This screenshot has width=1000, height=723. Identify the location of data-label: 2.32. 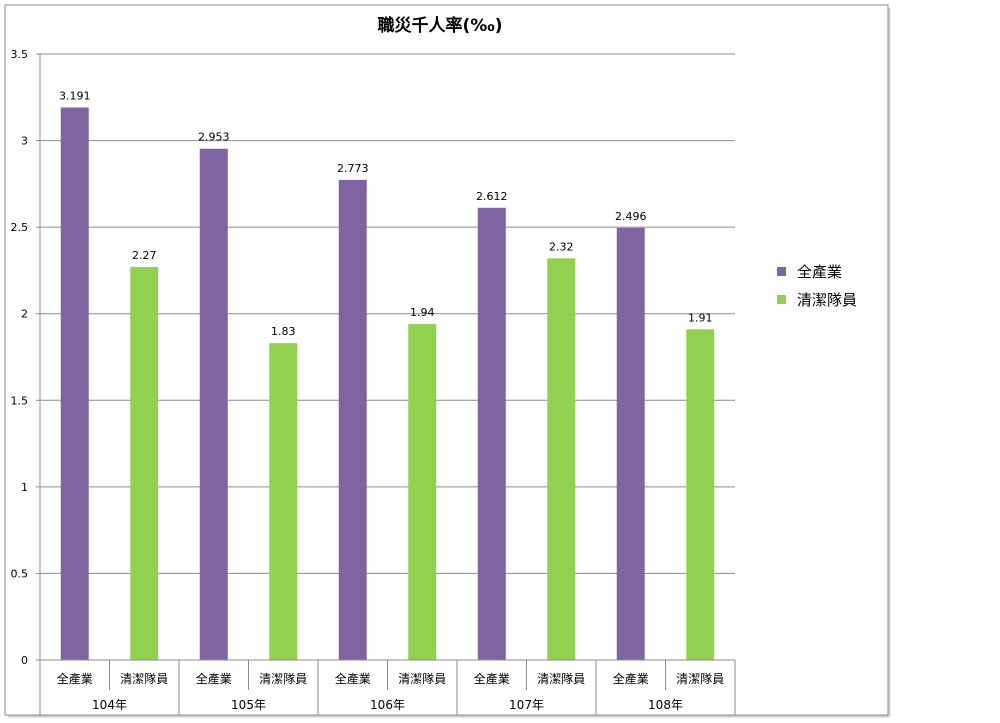
(561, 246).